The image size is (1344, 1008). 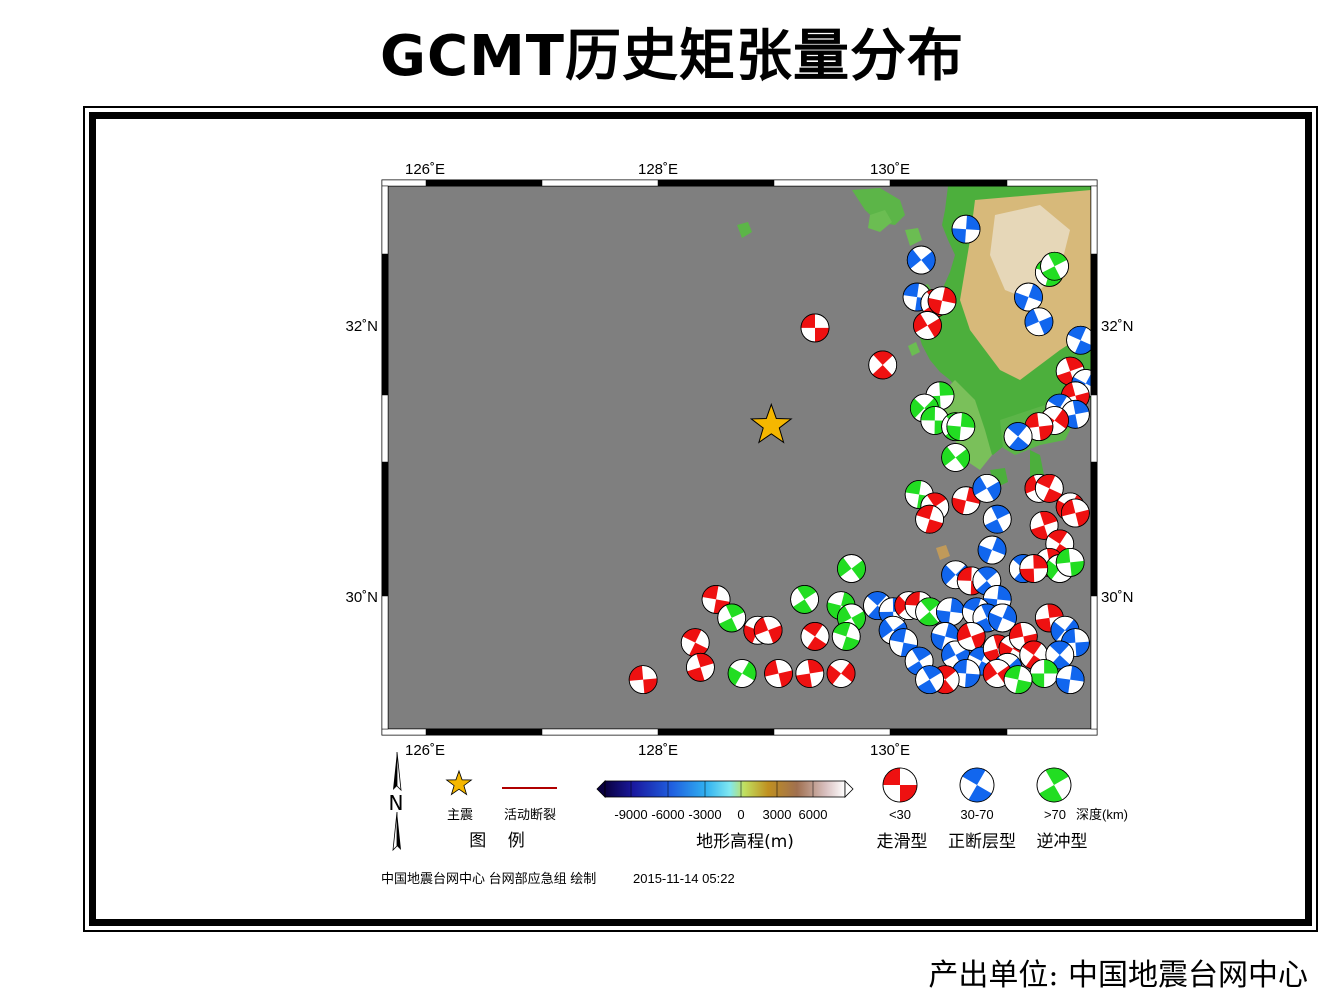 I want to click on mechanism-strike-slip: 走滑型, so click(x=902, y=842).